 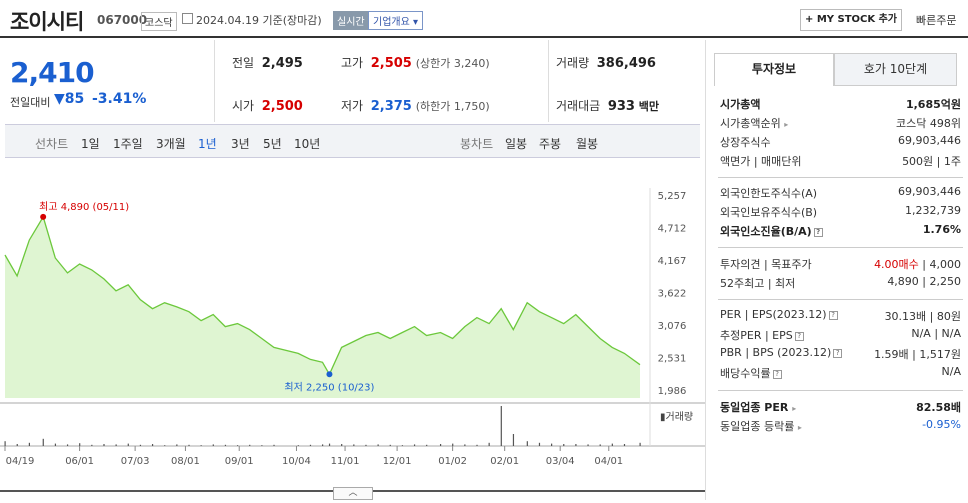 What do you see at coordinates (672, 293) in the screenshot?
I see `y-tick-label: 3,622` at bounding box center [672, 293].